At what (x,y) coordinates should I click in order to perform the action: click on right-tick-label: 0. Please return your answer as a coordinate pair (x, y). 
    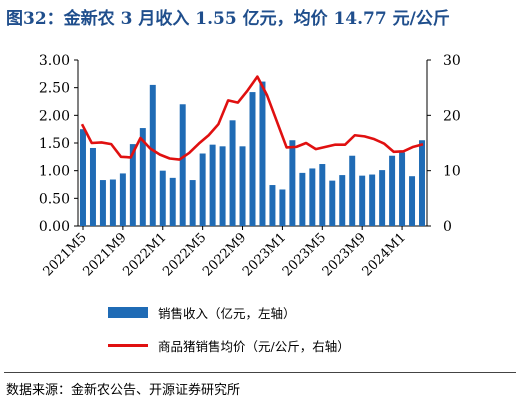
    Looking at the image, I should click on (447, 227).